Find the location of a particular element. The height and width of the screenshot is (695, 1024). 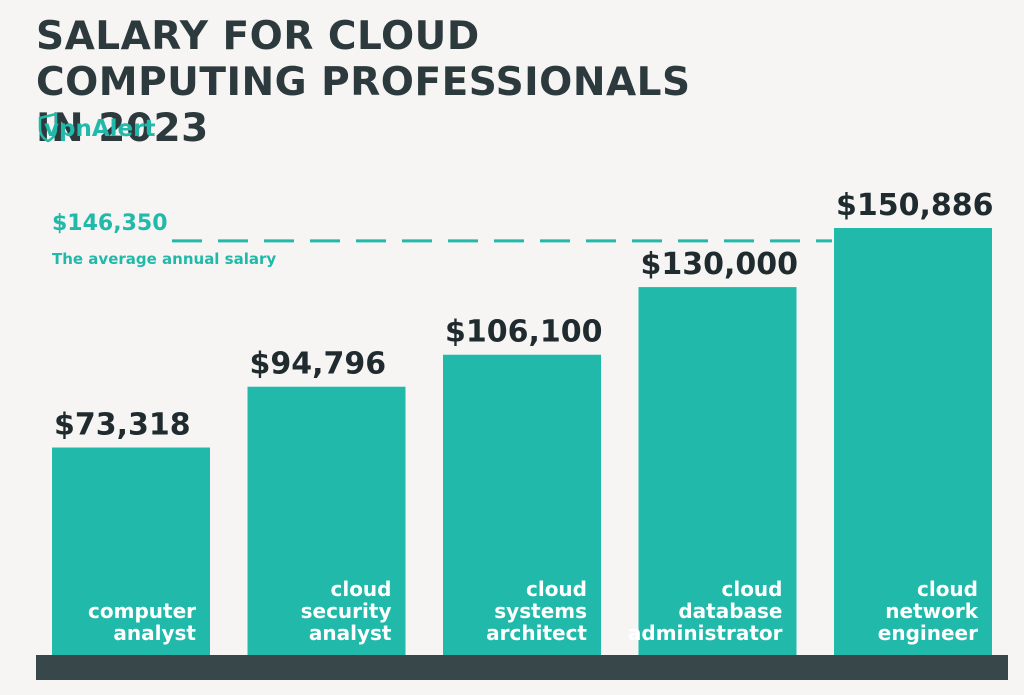

value-label: $130,000 is located at coordinates (720, 264).